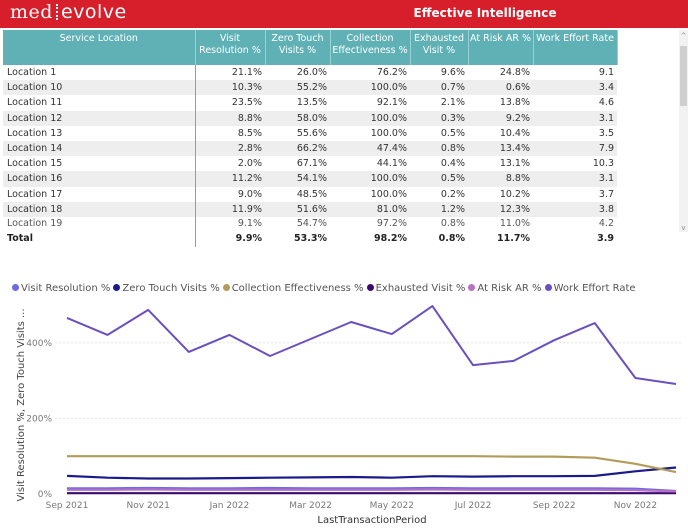  Describe the element at coordinates (575, 209) in the screenshot. I see `cell-value: 3.8` at that location.